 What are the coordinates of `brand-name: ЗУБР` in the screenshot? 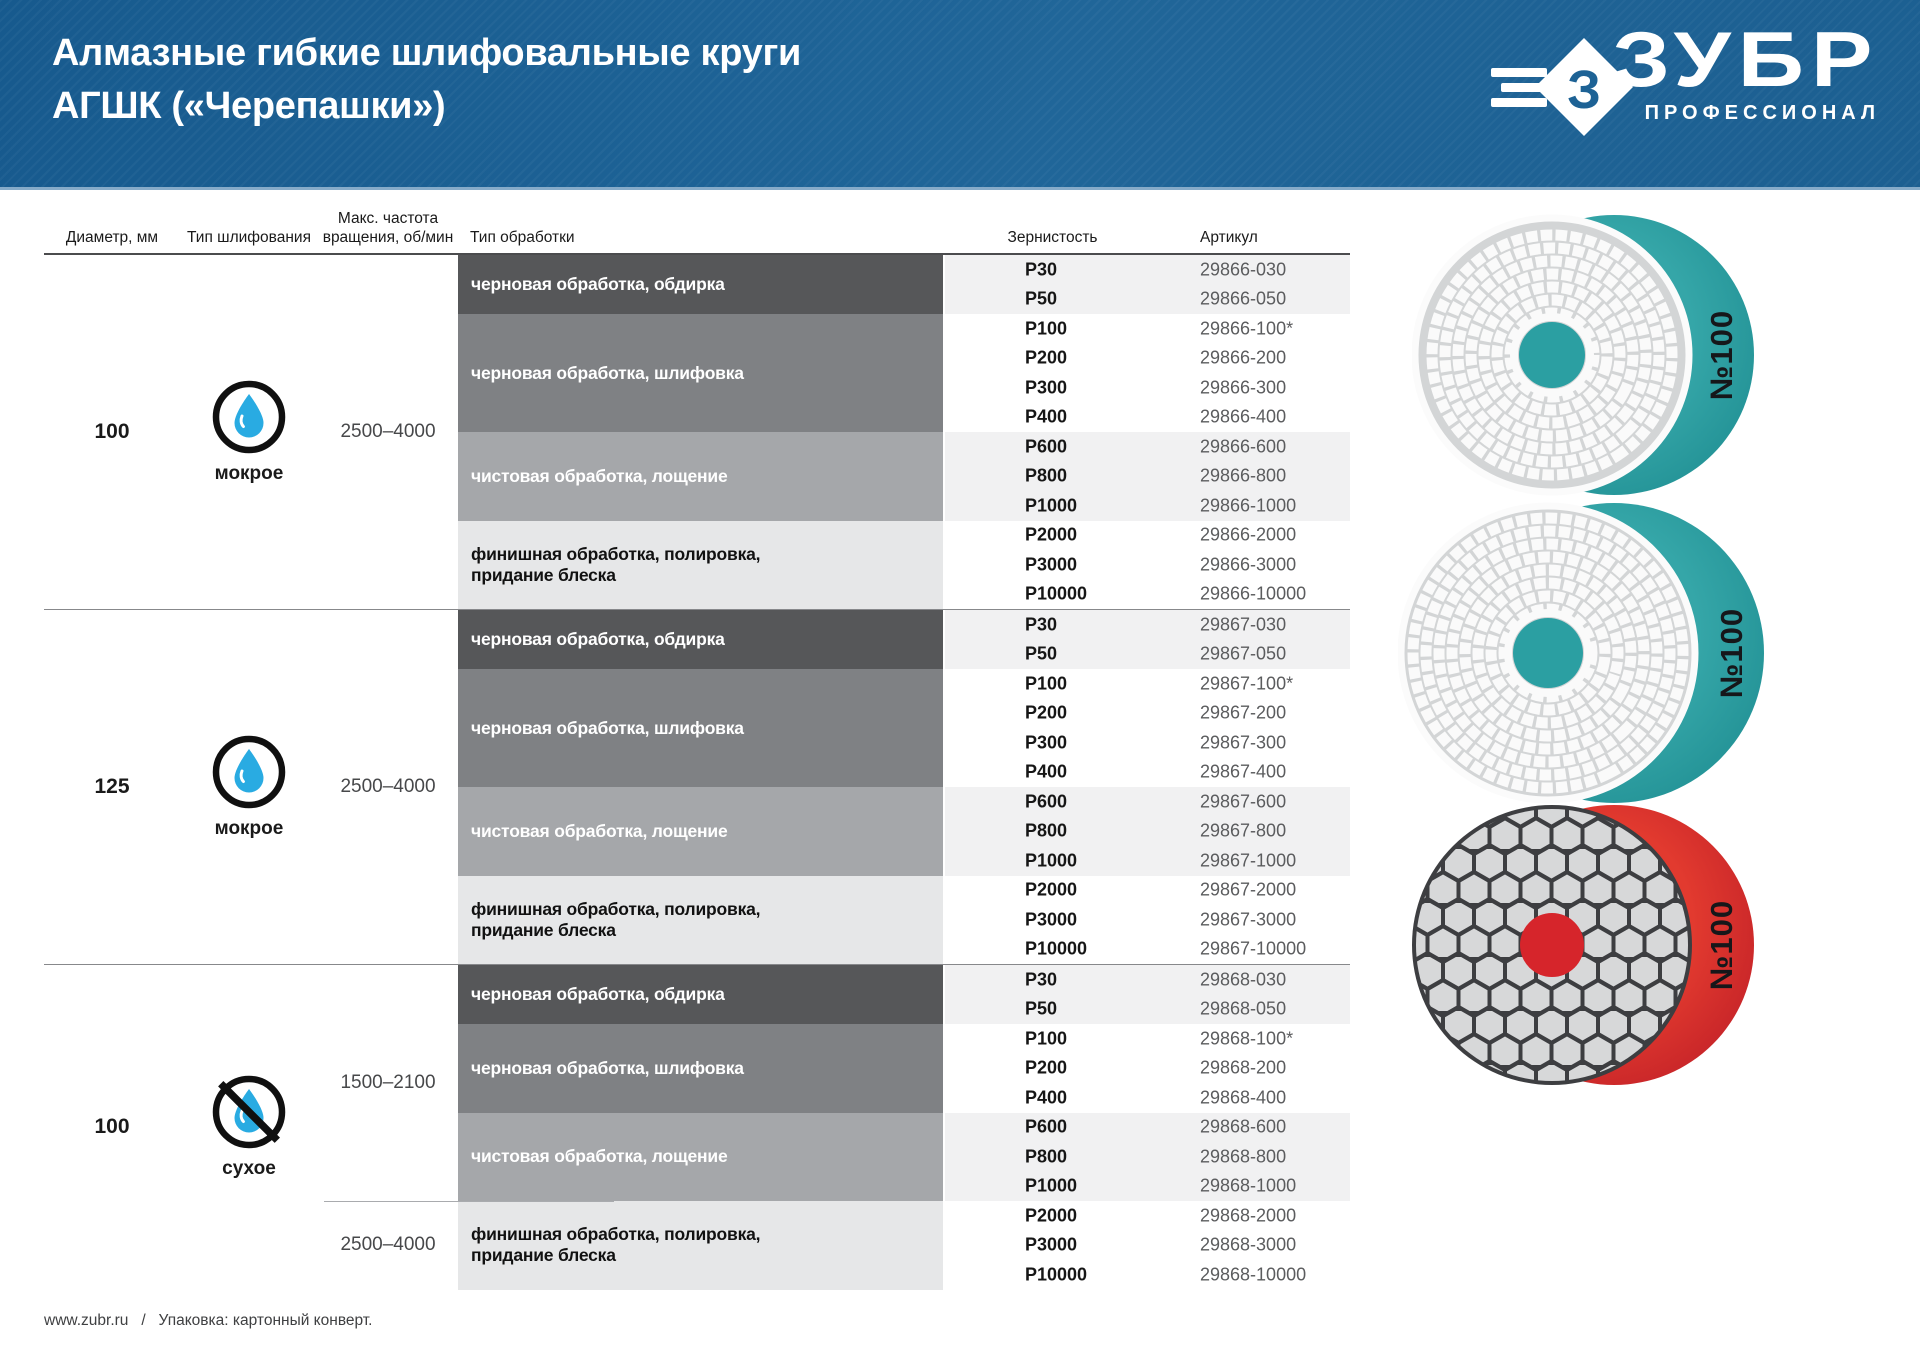 It's located at (1746, 59).